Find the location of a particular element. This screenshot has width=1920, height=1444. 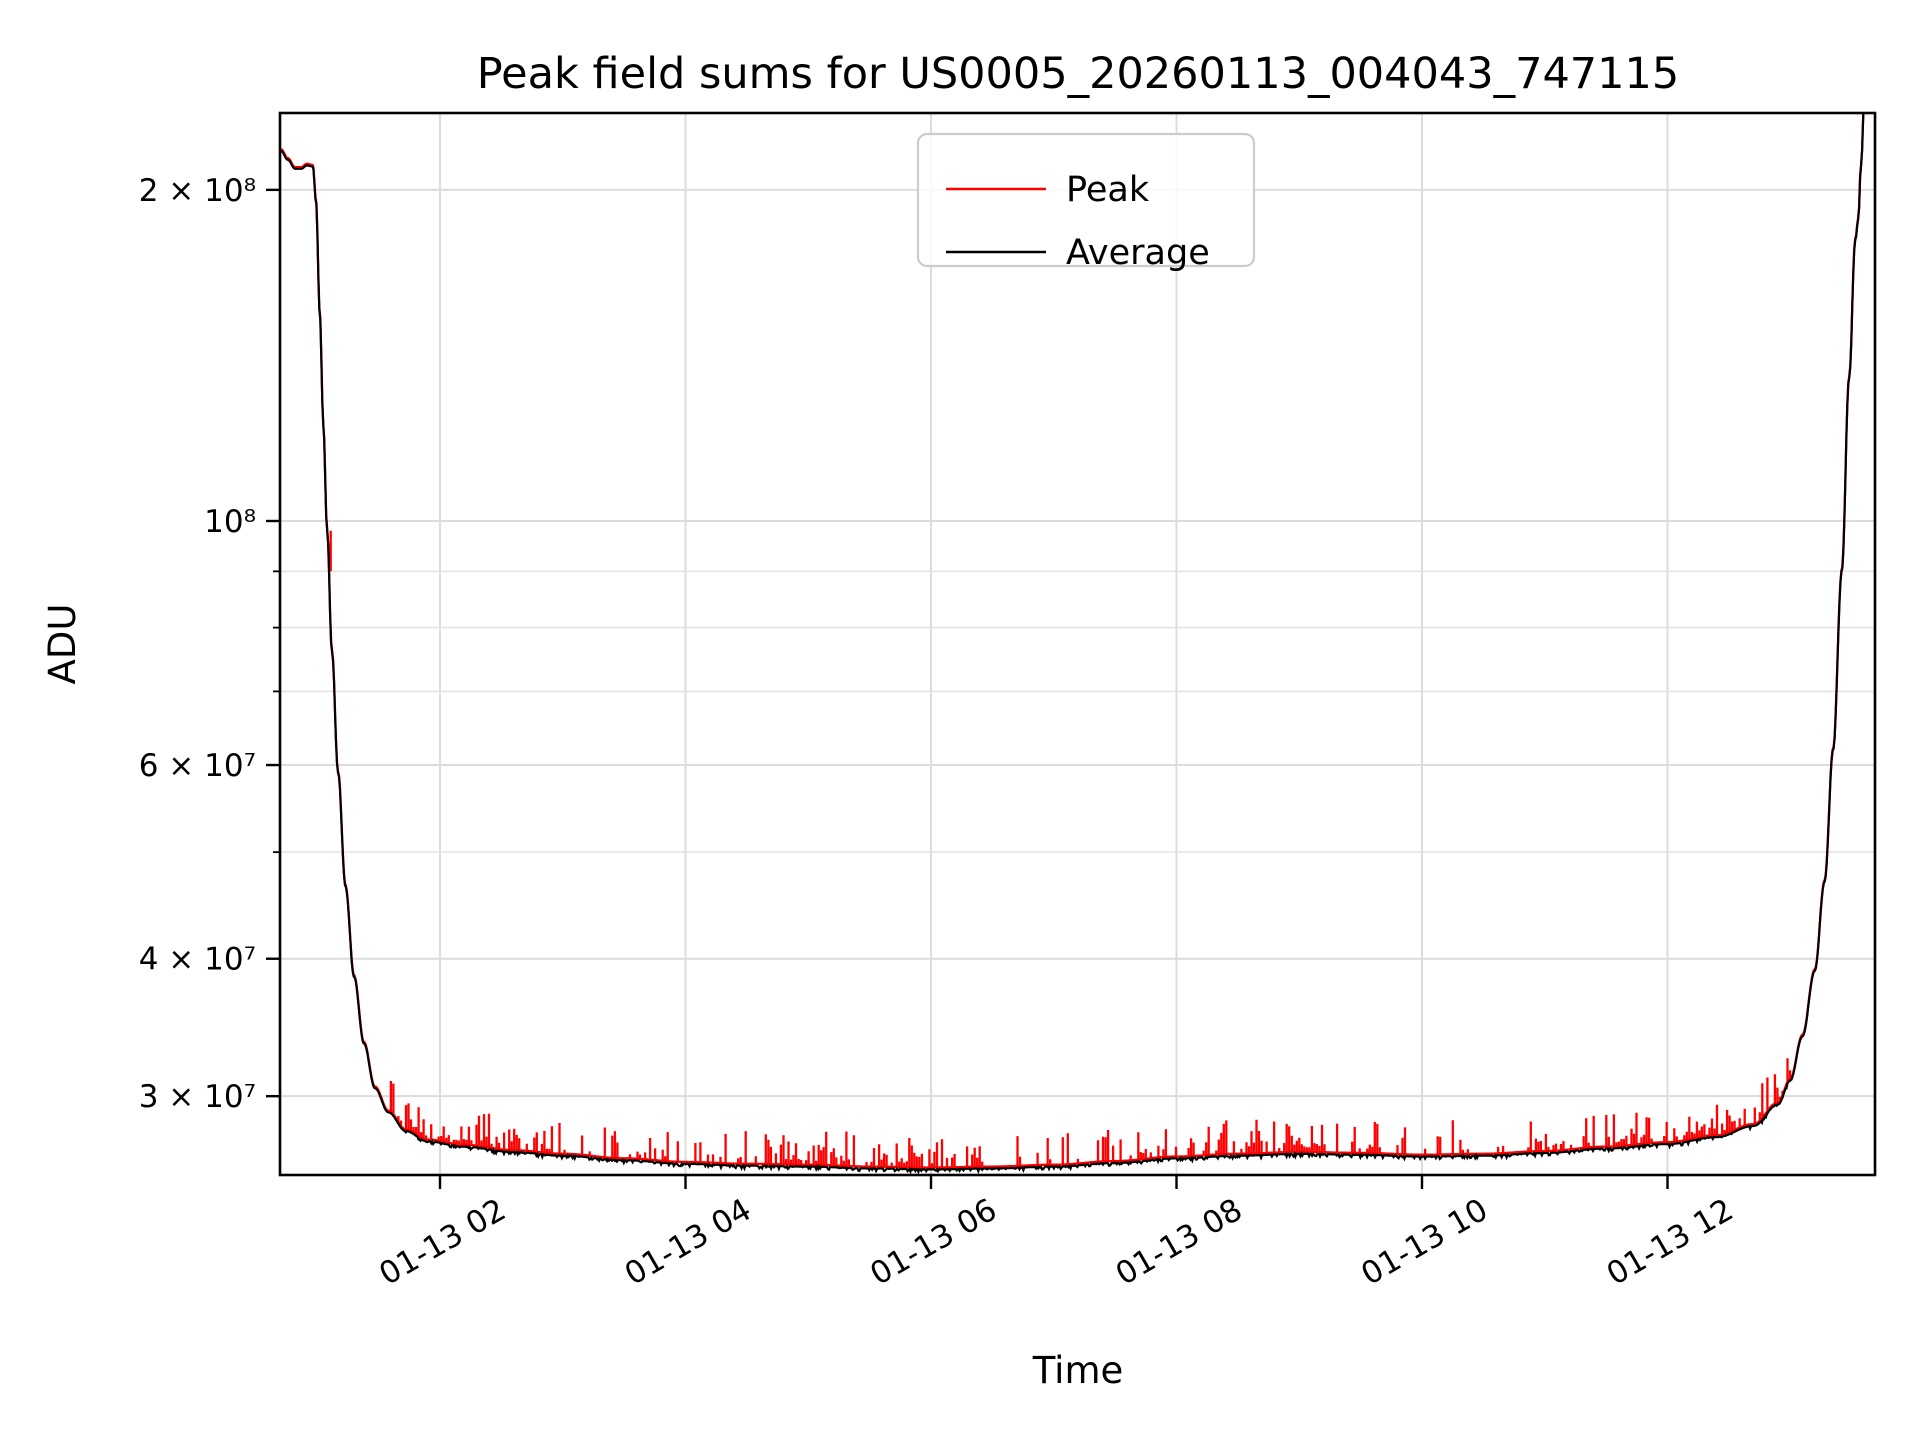

legend: Peak Average is located at coordinates (1086, 202).